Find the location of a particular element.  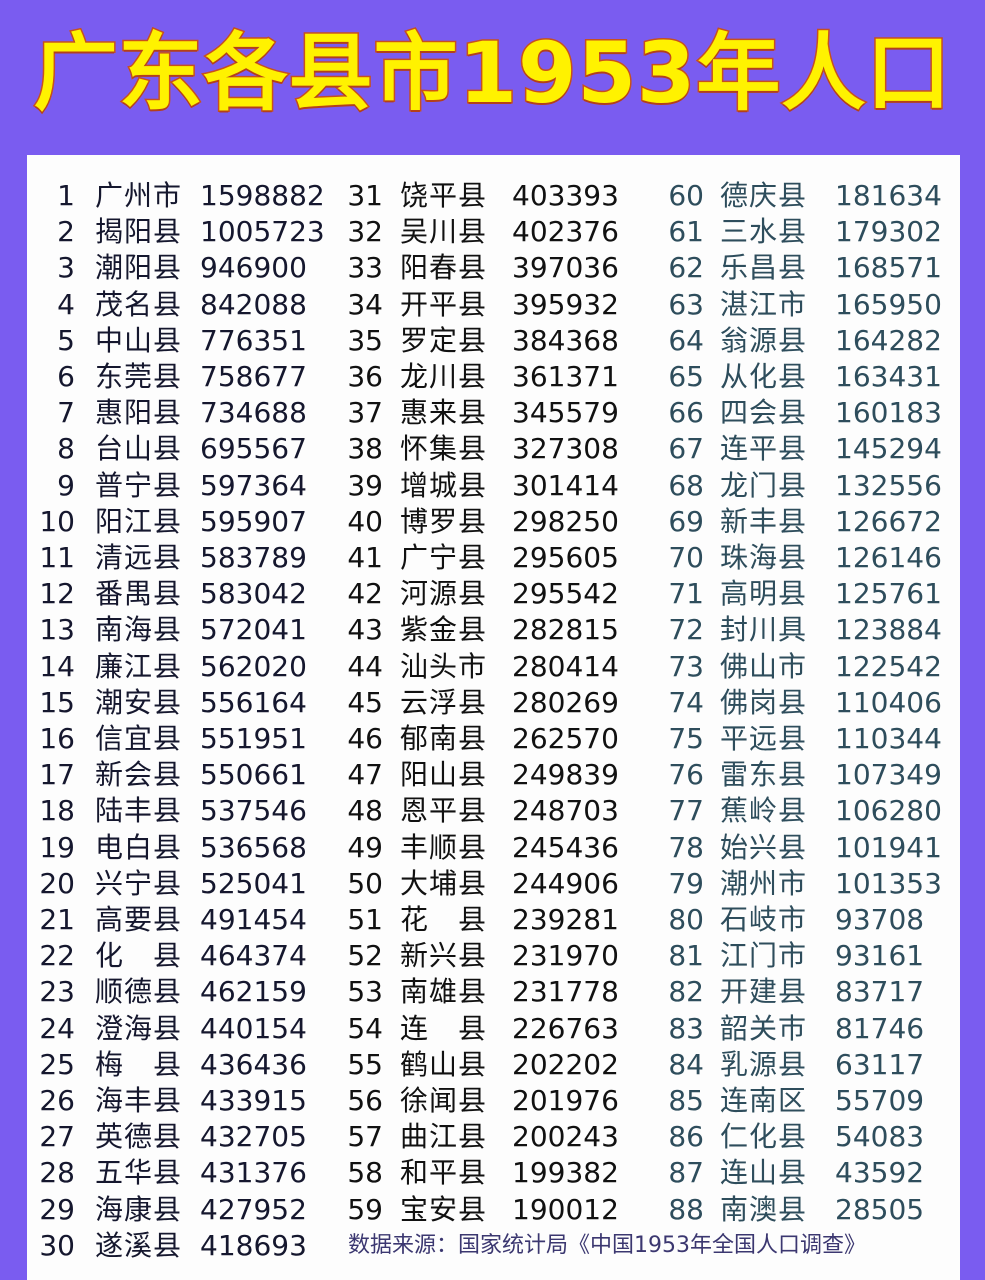

population-value: 160183 is located at coordinates (888, 413).